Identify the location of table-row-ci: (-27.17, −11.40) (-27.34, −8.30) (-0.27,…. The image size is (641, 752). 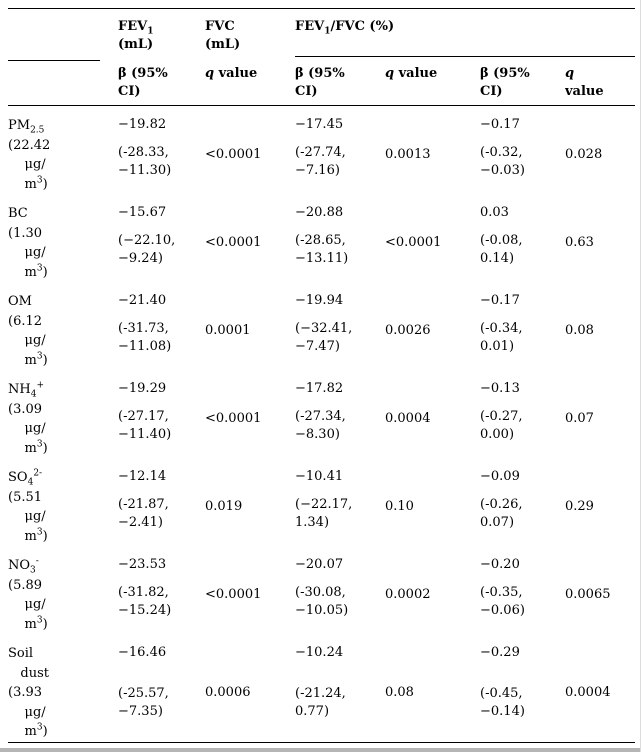
(321, 428).